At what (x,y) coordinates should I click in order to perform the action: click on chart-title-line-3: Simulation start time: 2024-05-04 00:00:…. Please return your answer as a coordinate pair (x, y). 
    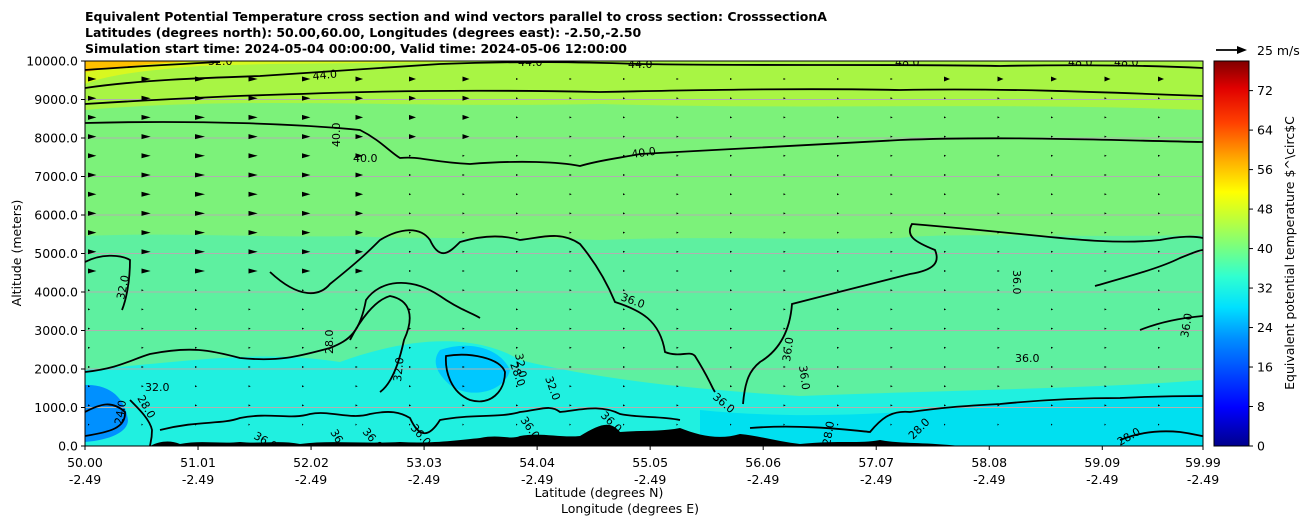
    Looking at the image, I should click on (356, 48).